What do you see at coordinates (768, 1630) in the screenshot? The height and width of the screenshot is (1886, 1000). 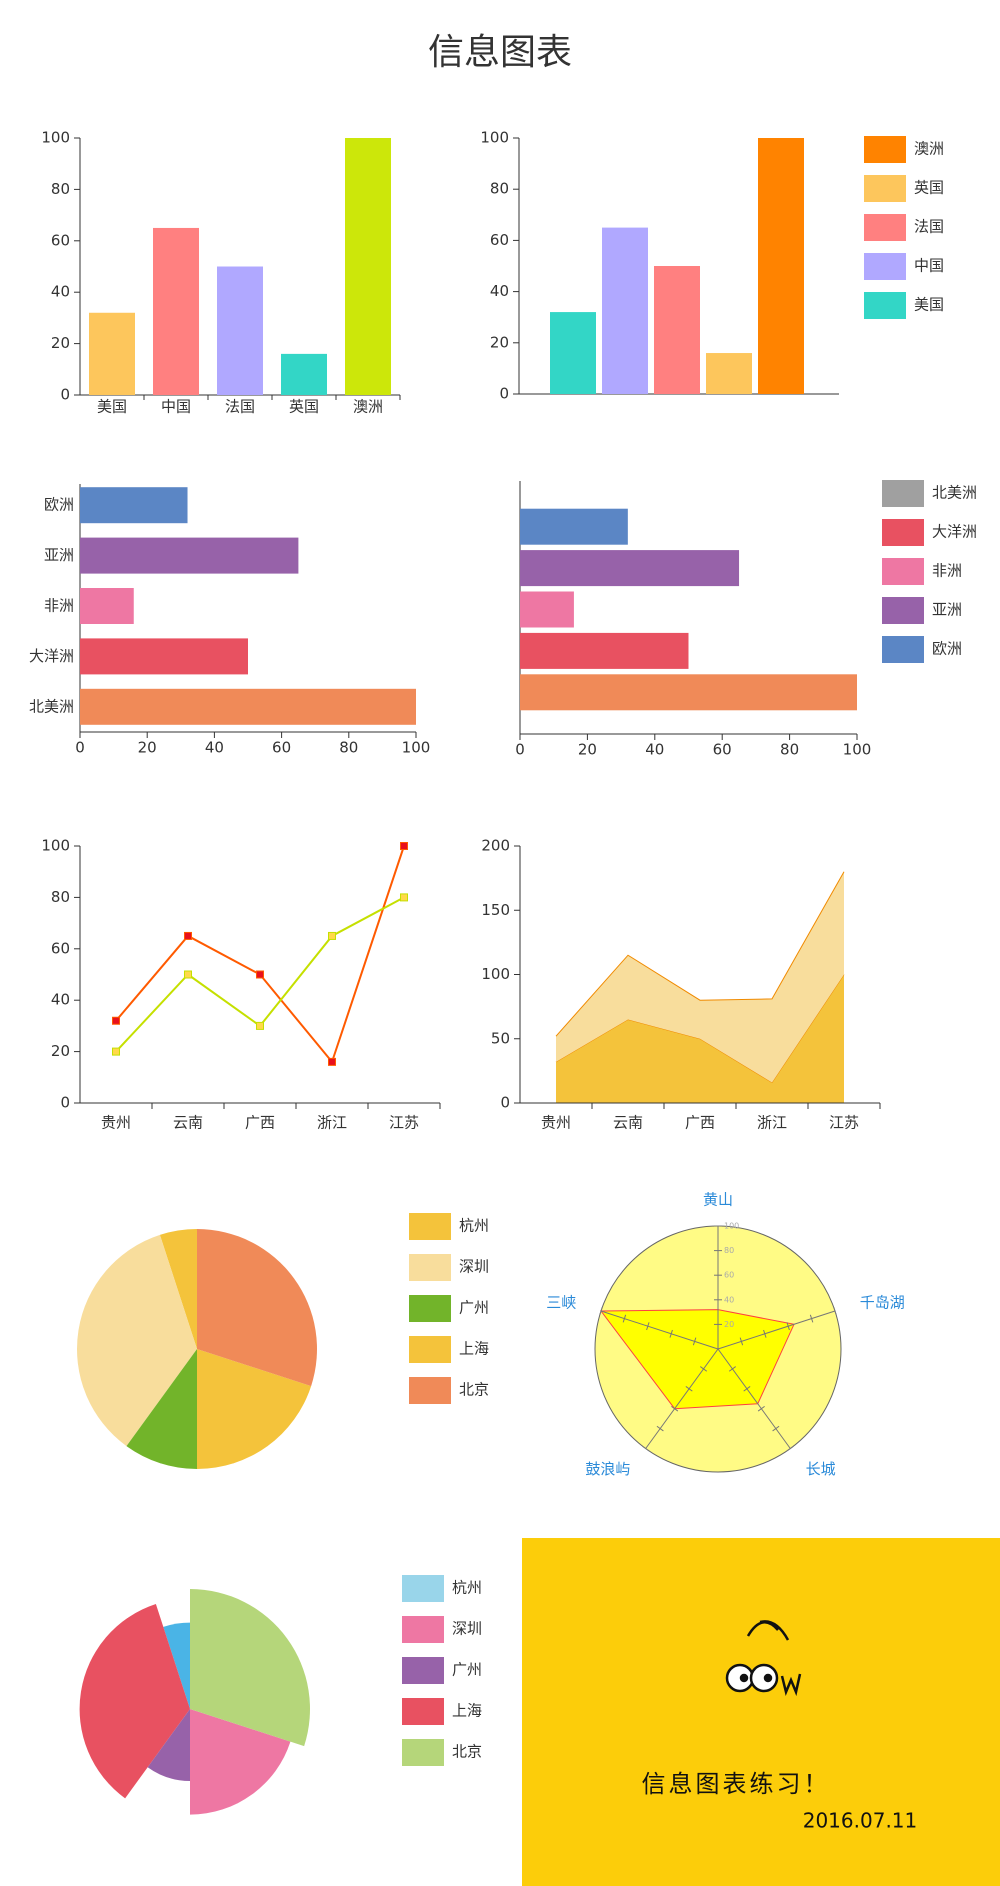 I see `hair` at bounding box center [768, 1630].